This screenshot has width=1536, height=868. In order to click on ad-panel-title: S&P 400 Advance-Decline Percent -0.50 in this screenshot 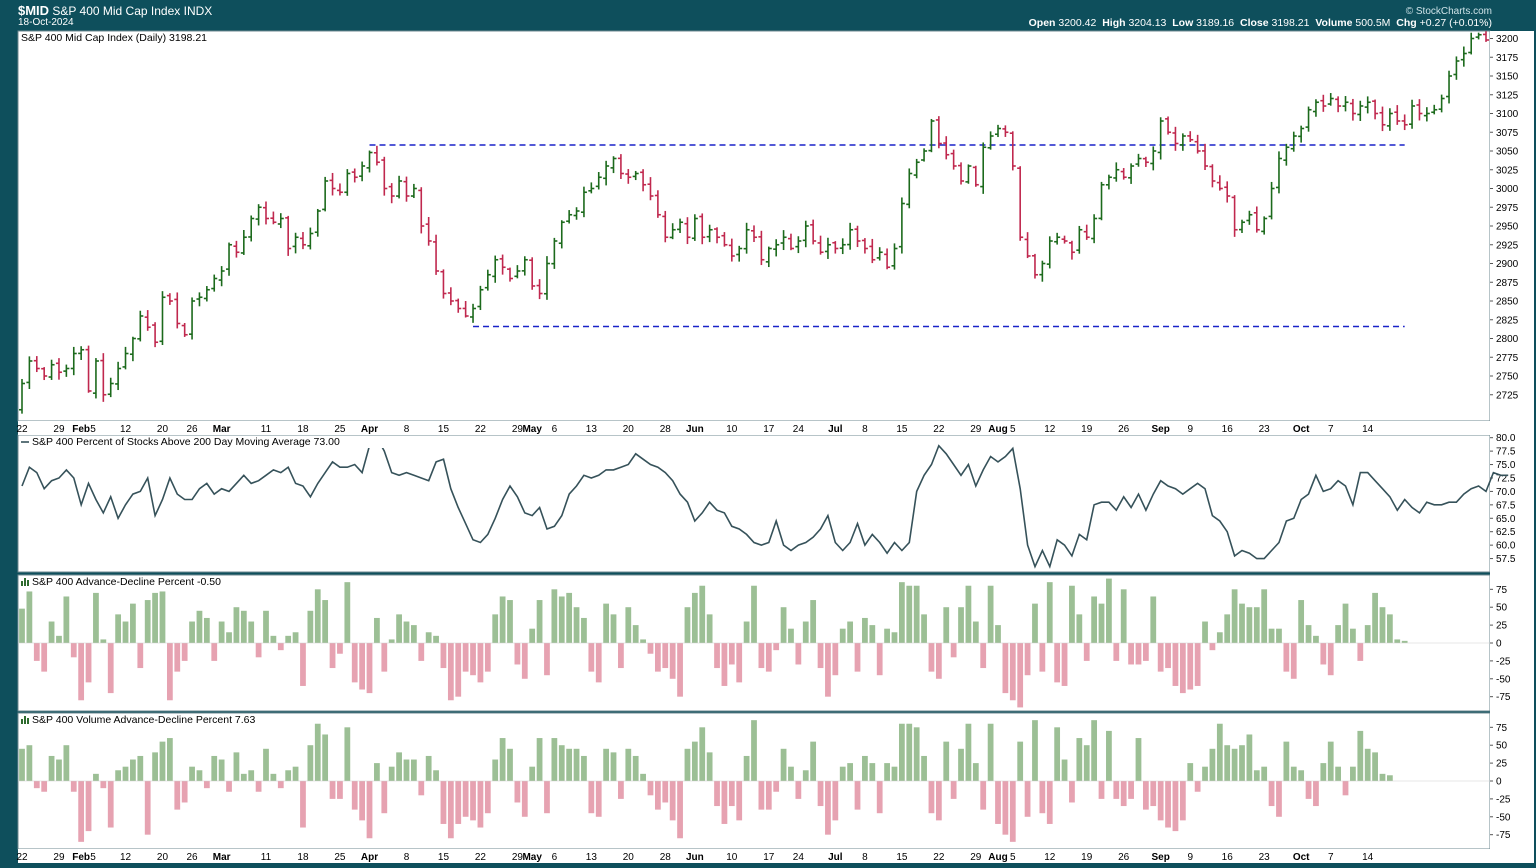, I will do `click(126, 582)`.